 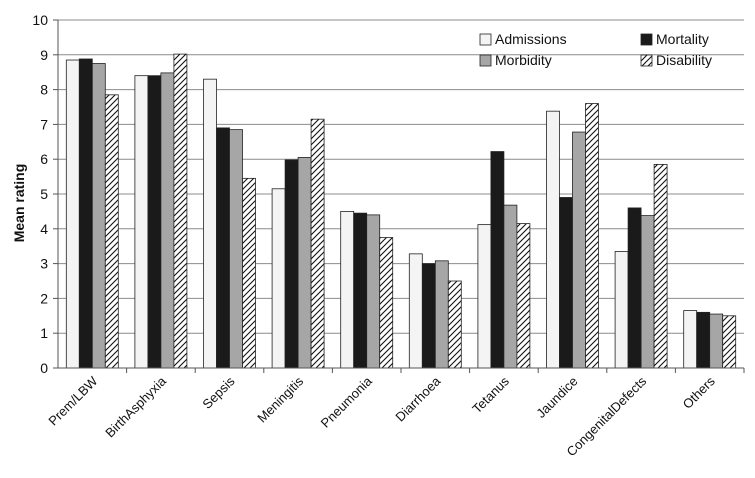 What do you see at coordinates (44, 368) in the screenshot?
I see `y-tick-label: 0` at bounding box center [44, 368].